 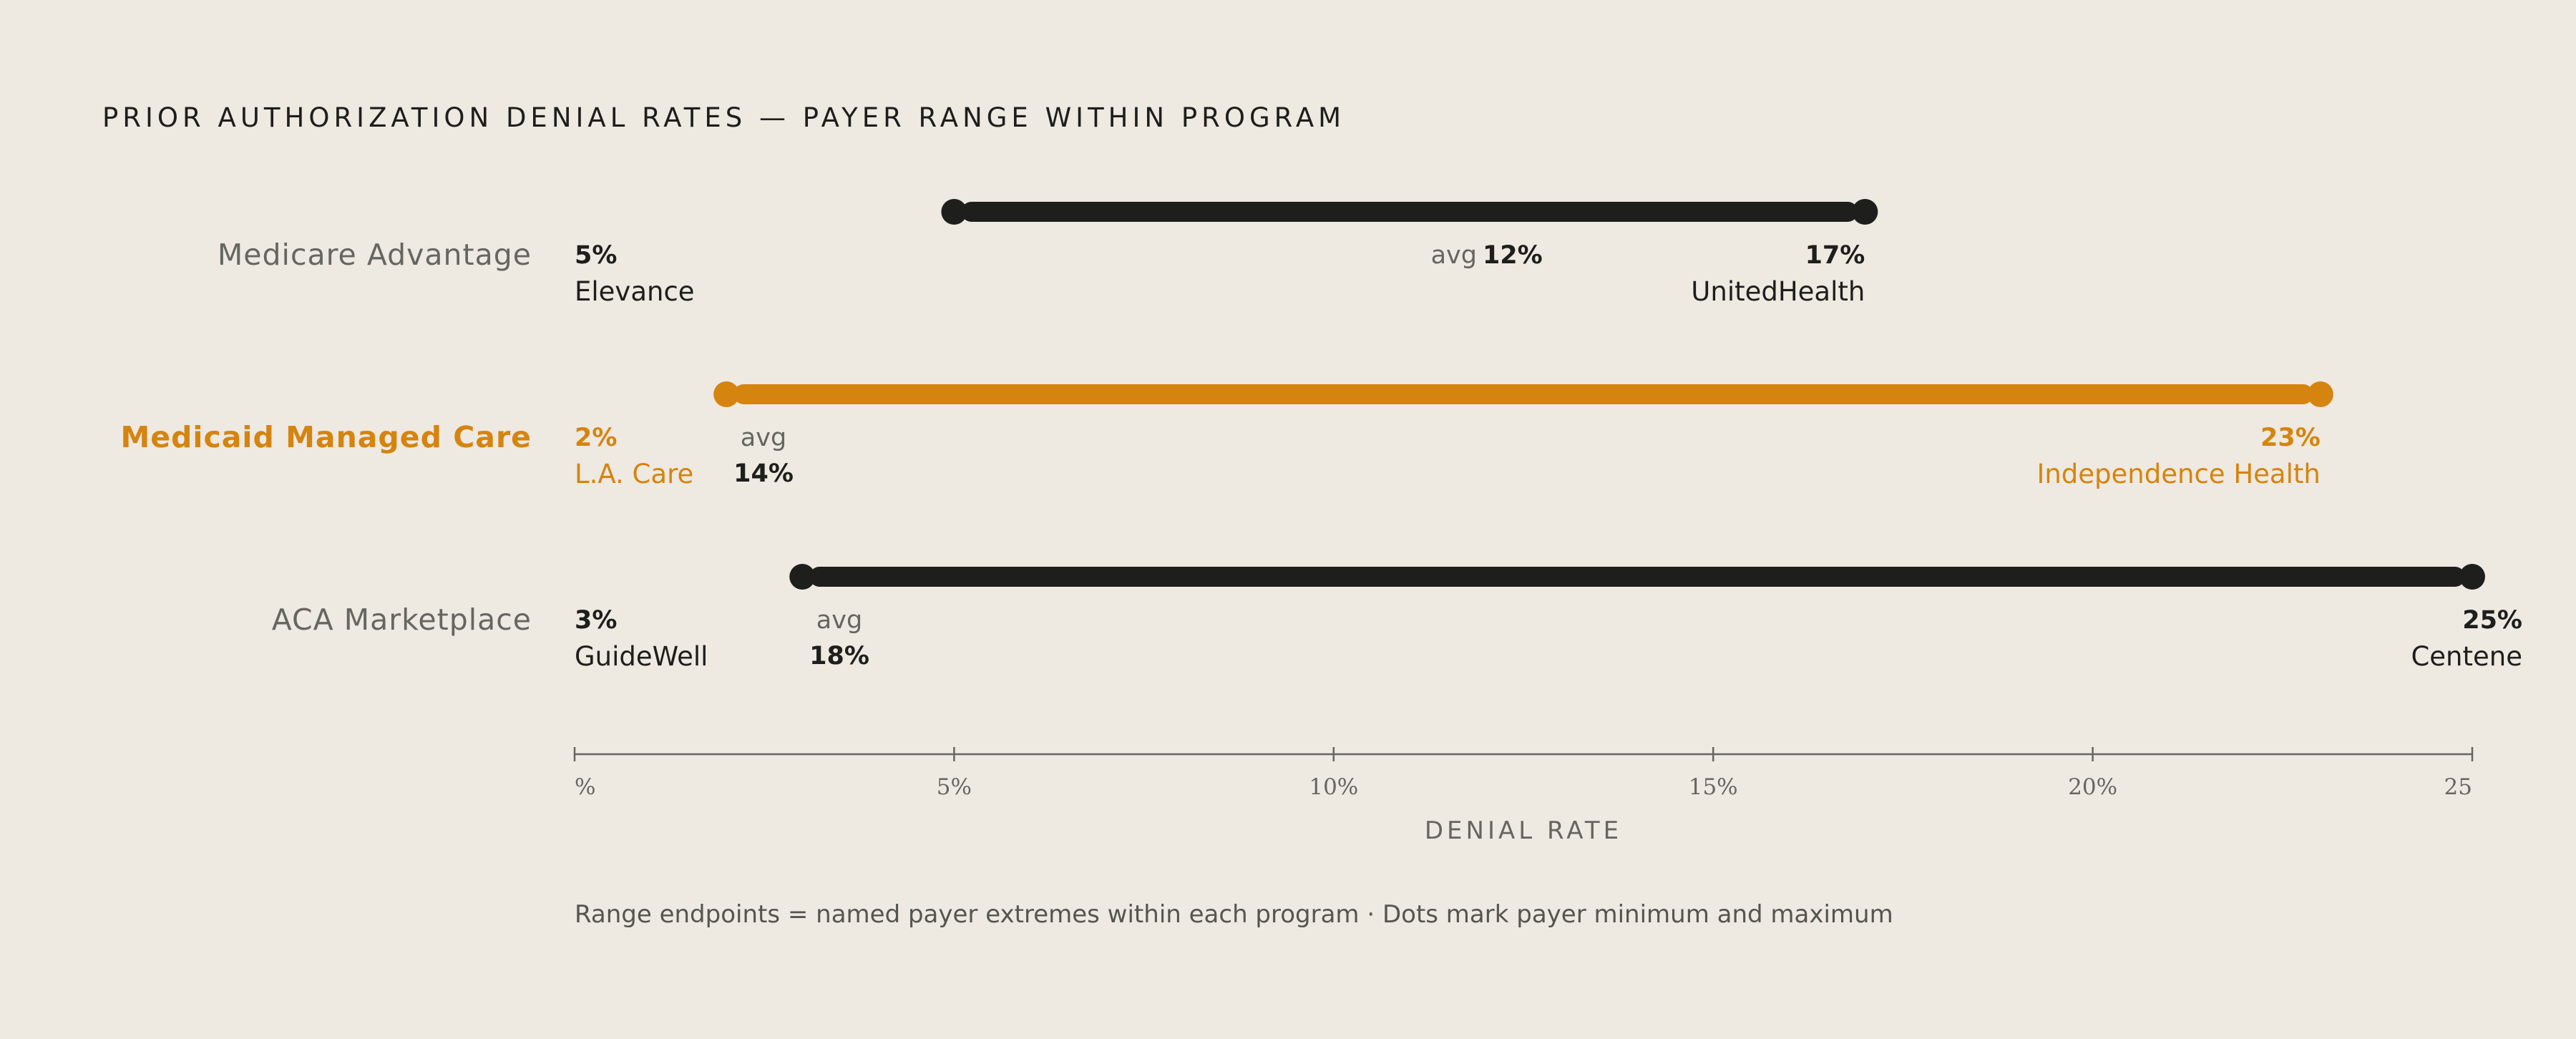 I want to click on max-value-aca-marketplace: 25%, so click(x=2492, y=620).